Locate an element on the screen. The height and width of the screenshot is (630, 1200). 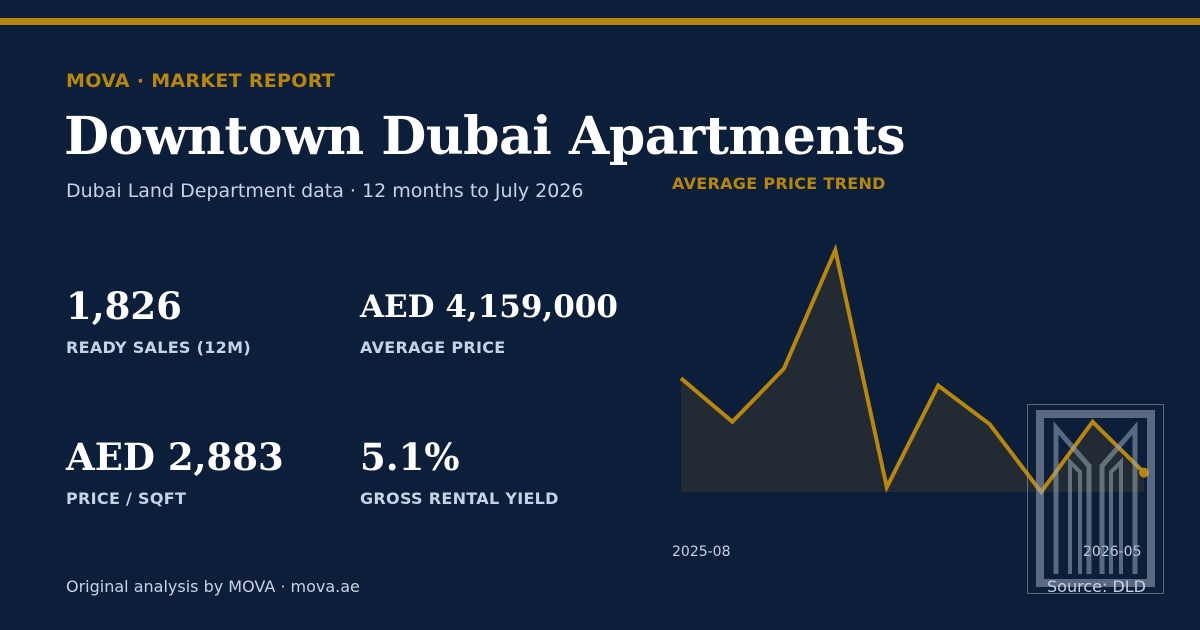
stat-rental-yield-label: GROSS RENTAL YIELD is located at coordinates (459, 498).